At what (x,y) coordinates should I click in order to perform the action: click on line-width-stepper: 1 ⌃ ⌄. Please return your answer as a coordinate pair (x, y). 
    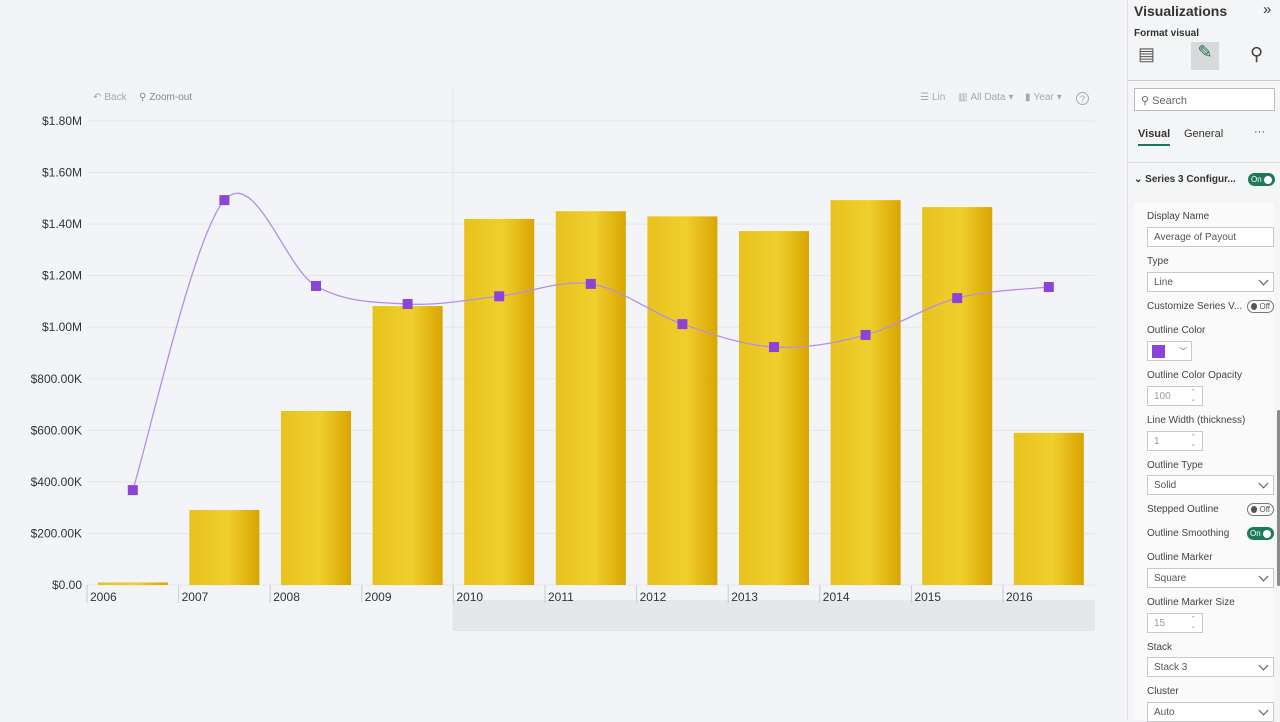
    Looking at the image, I should click on (1175, 441).